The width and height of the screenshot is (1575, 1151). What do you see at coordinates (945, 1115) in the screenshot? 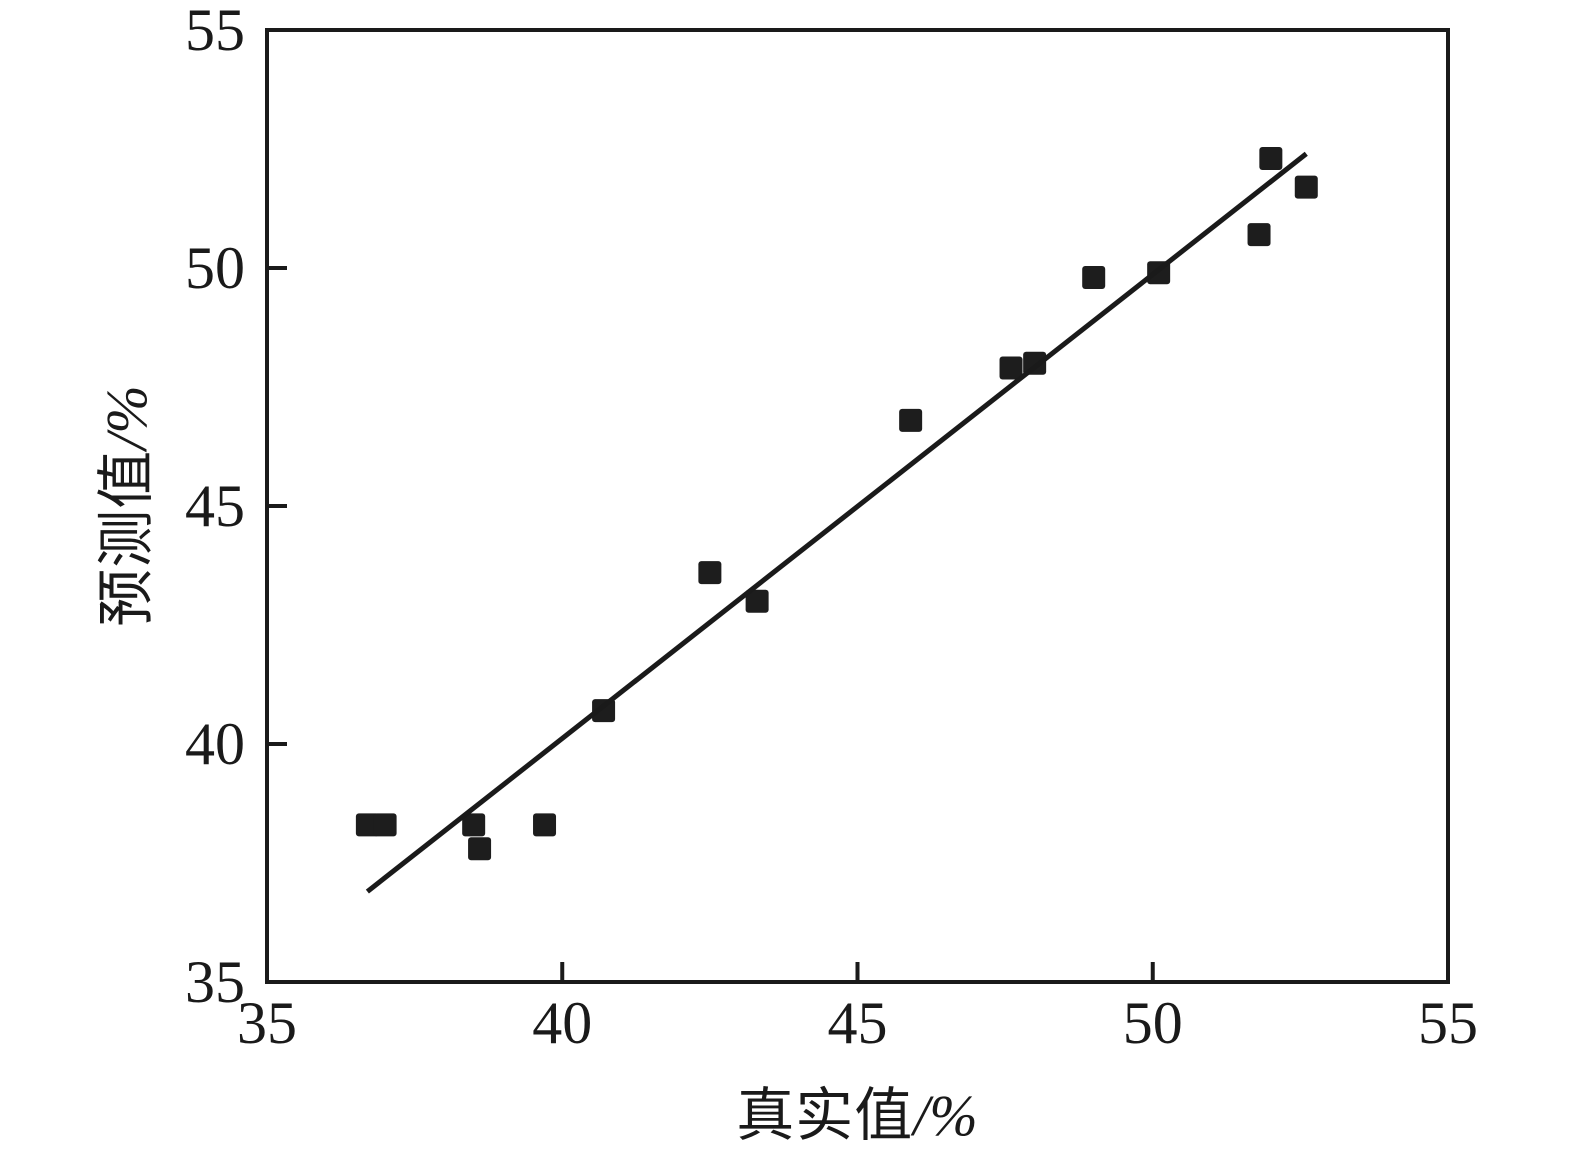
I see `x-axis-title-unit: /%` at bounding box center [945, 1115].